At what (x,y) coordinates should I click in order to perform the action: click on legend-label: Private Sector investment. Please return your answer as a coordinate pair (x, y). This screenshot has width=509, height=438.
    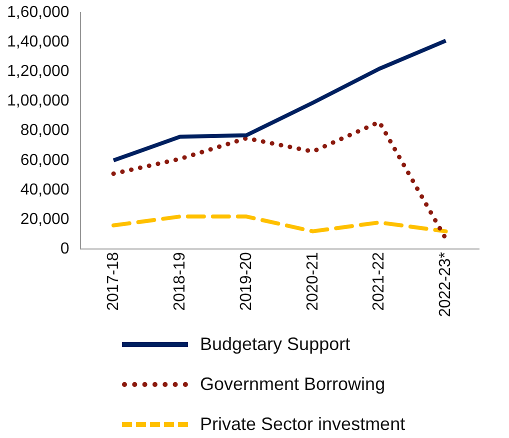
    Looking at the image, I should click on (303, 424).